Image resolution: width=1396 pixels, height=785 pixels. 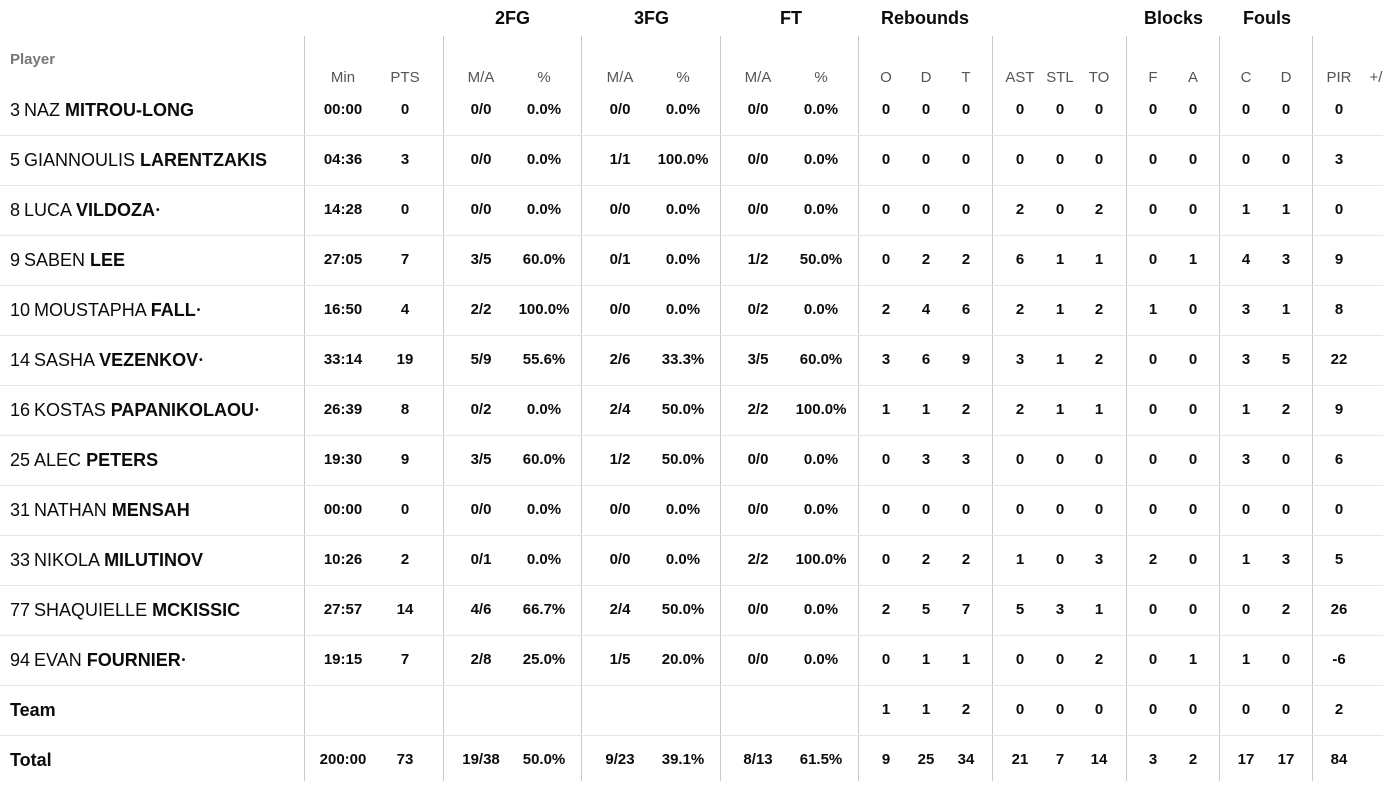 I want to click on col-header-blk-f: F, so click(x=1153, y=77).